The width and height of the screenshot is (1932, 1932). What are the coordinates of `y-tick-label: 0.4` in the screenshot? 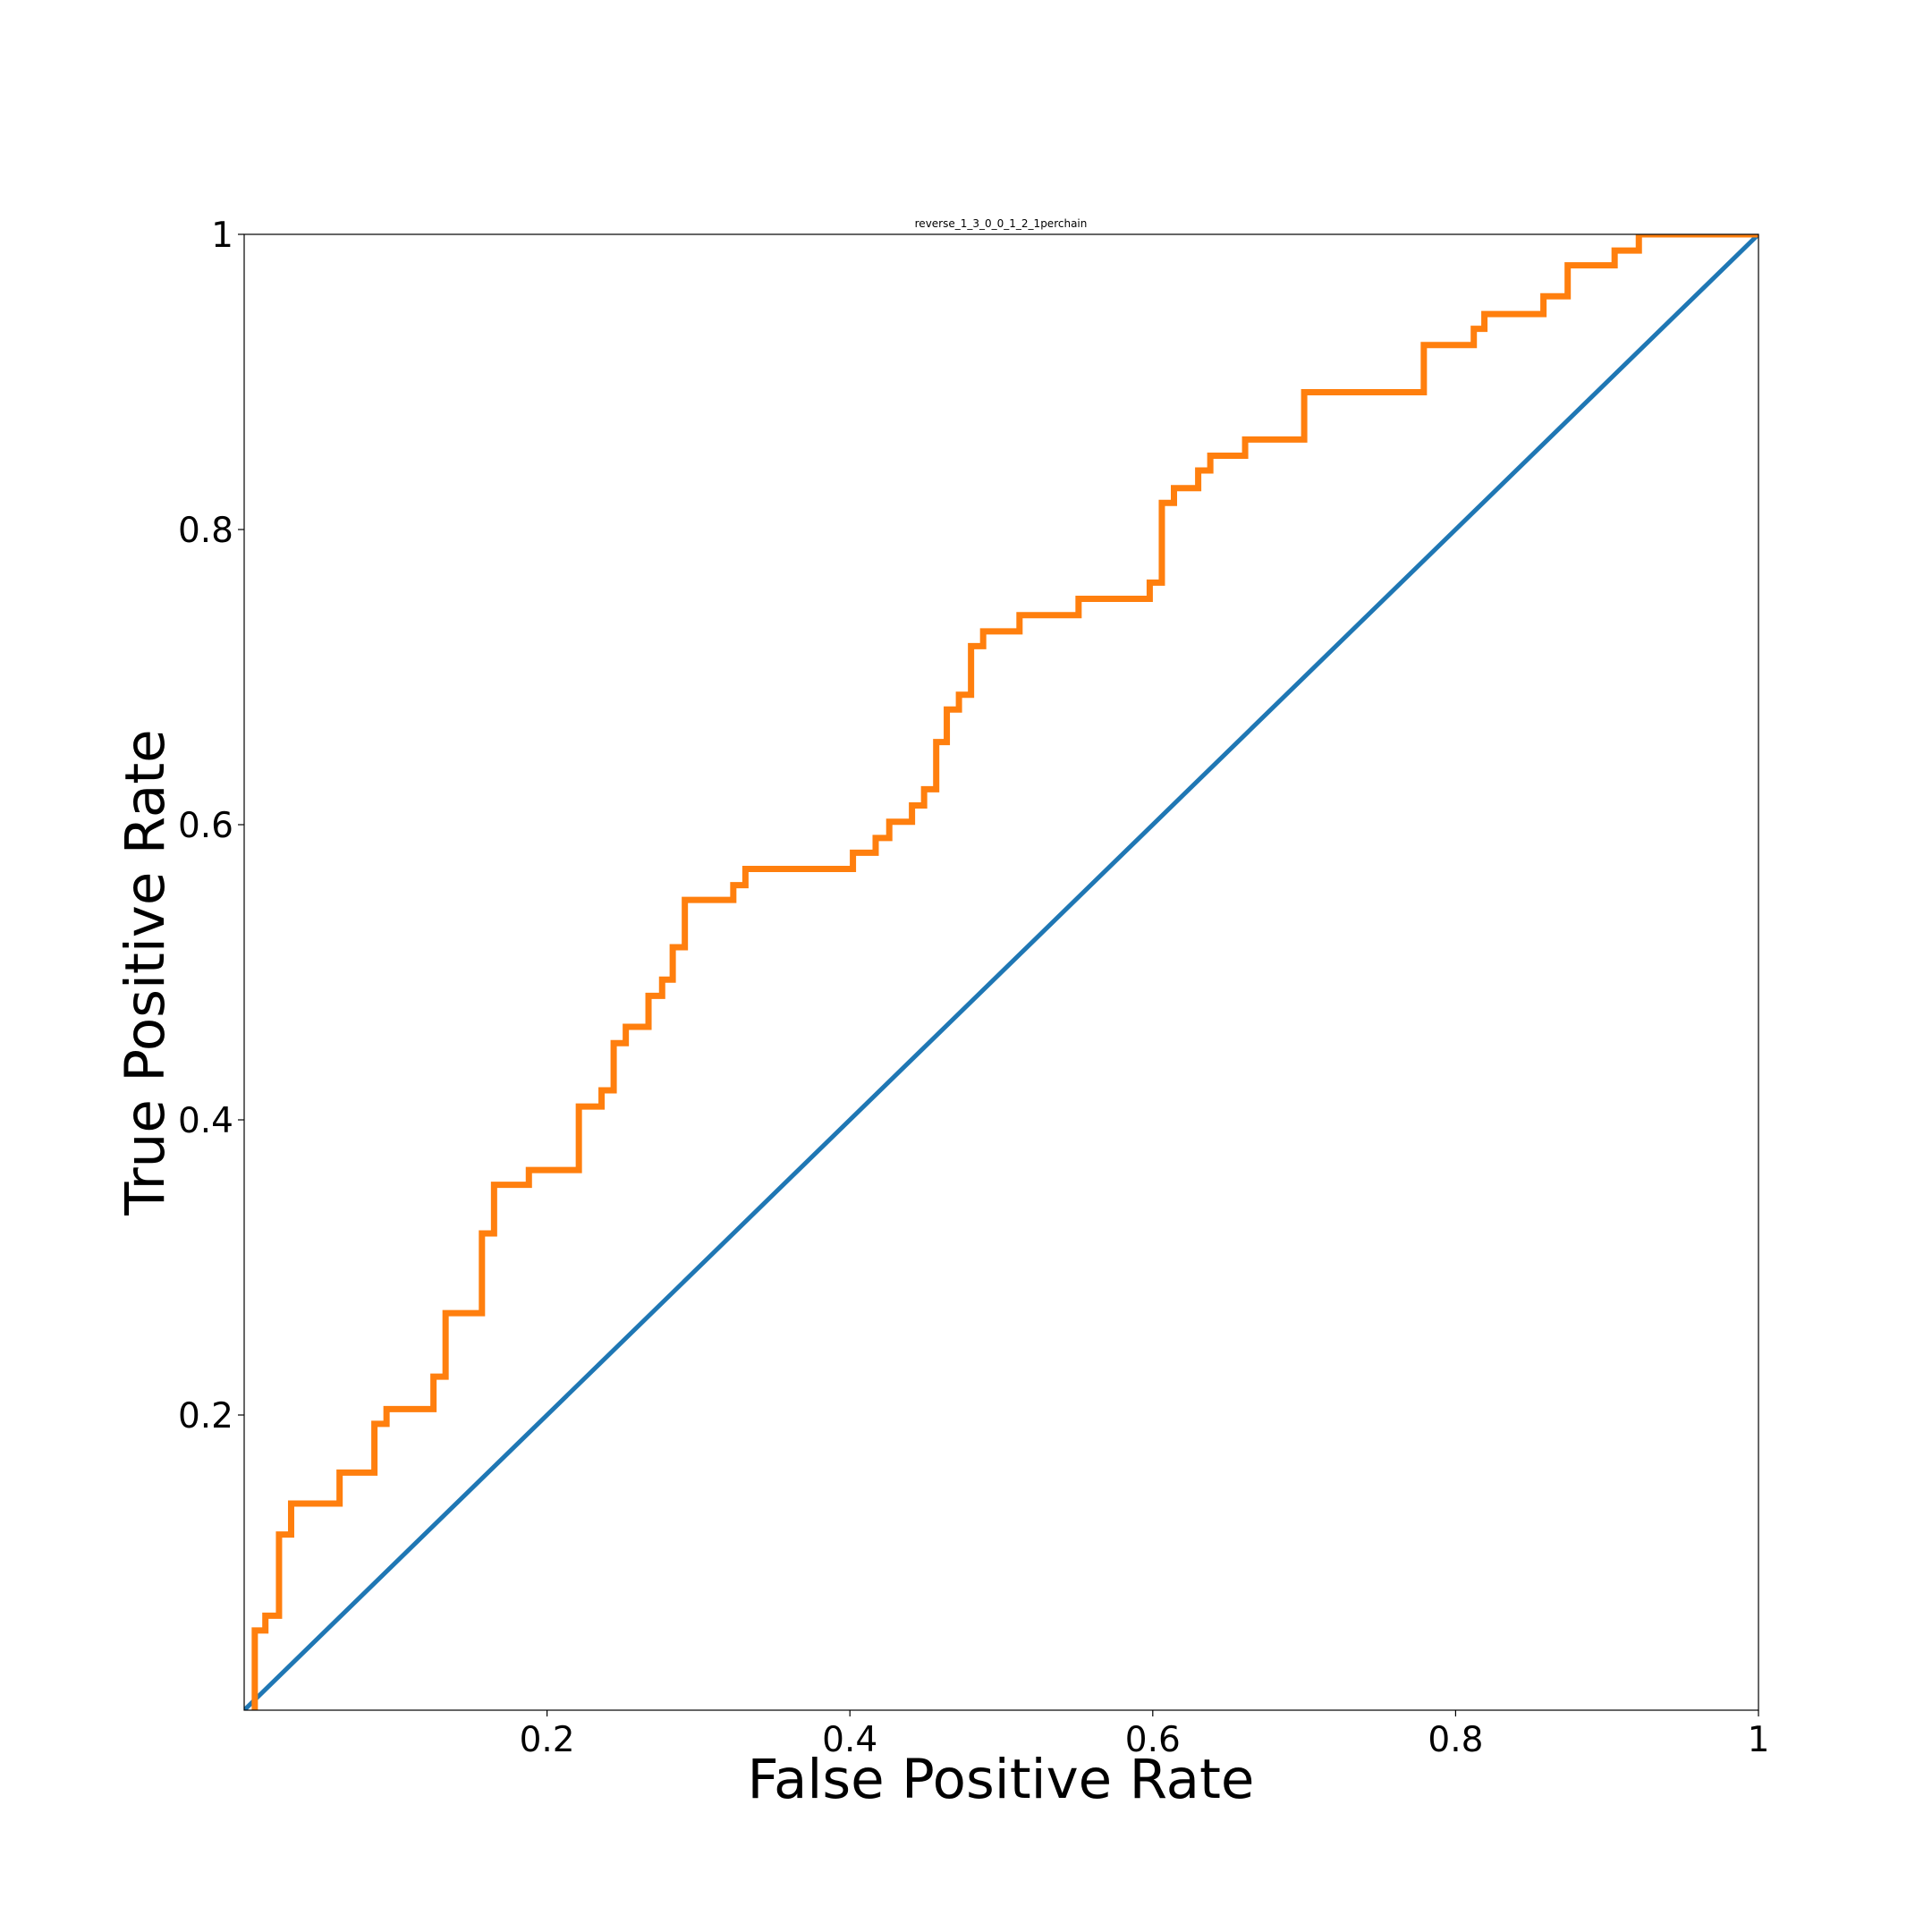 It's located at (205, 1121).